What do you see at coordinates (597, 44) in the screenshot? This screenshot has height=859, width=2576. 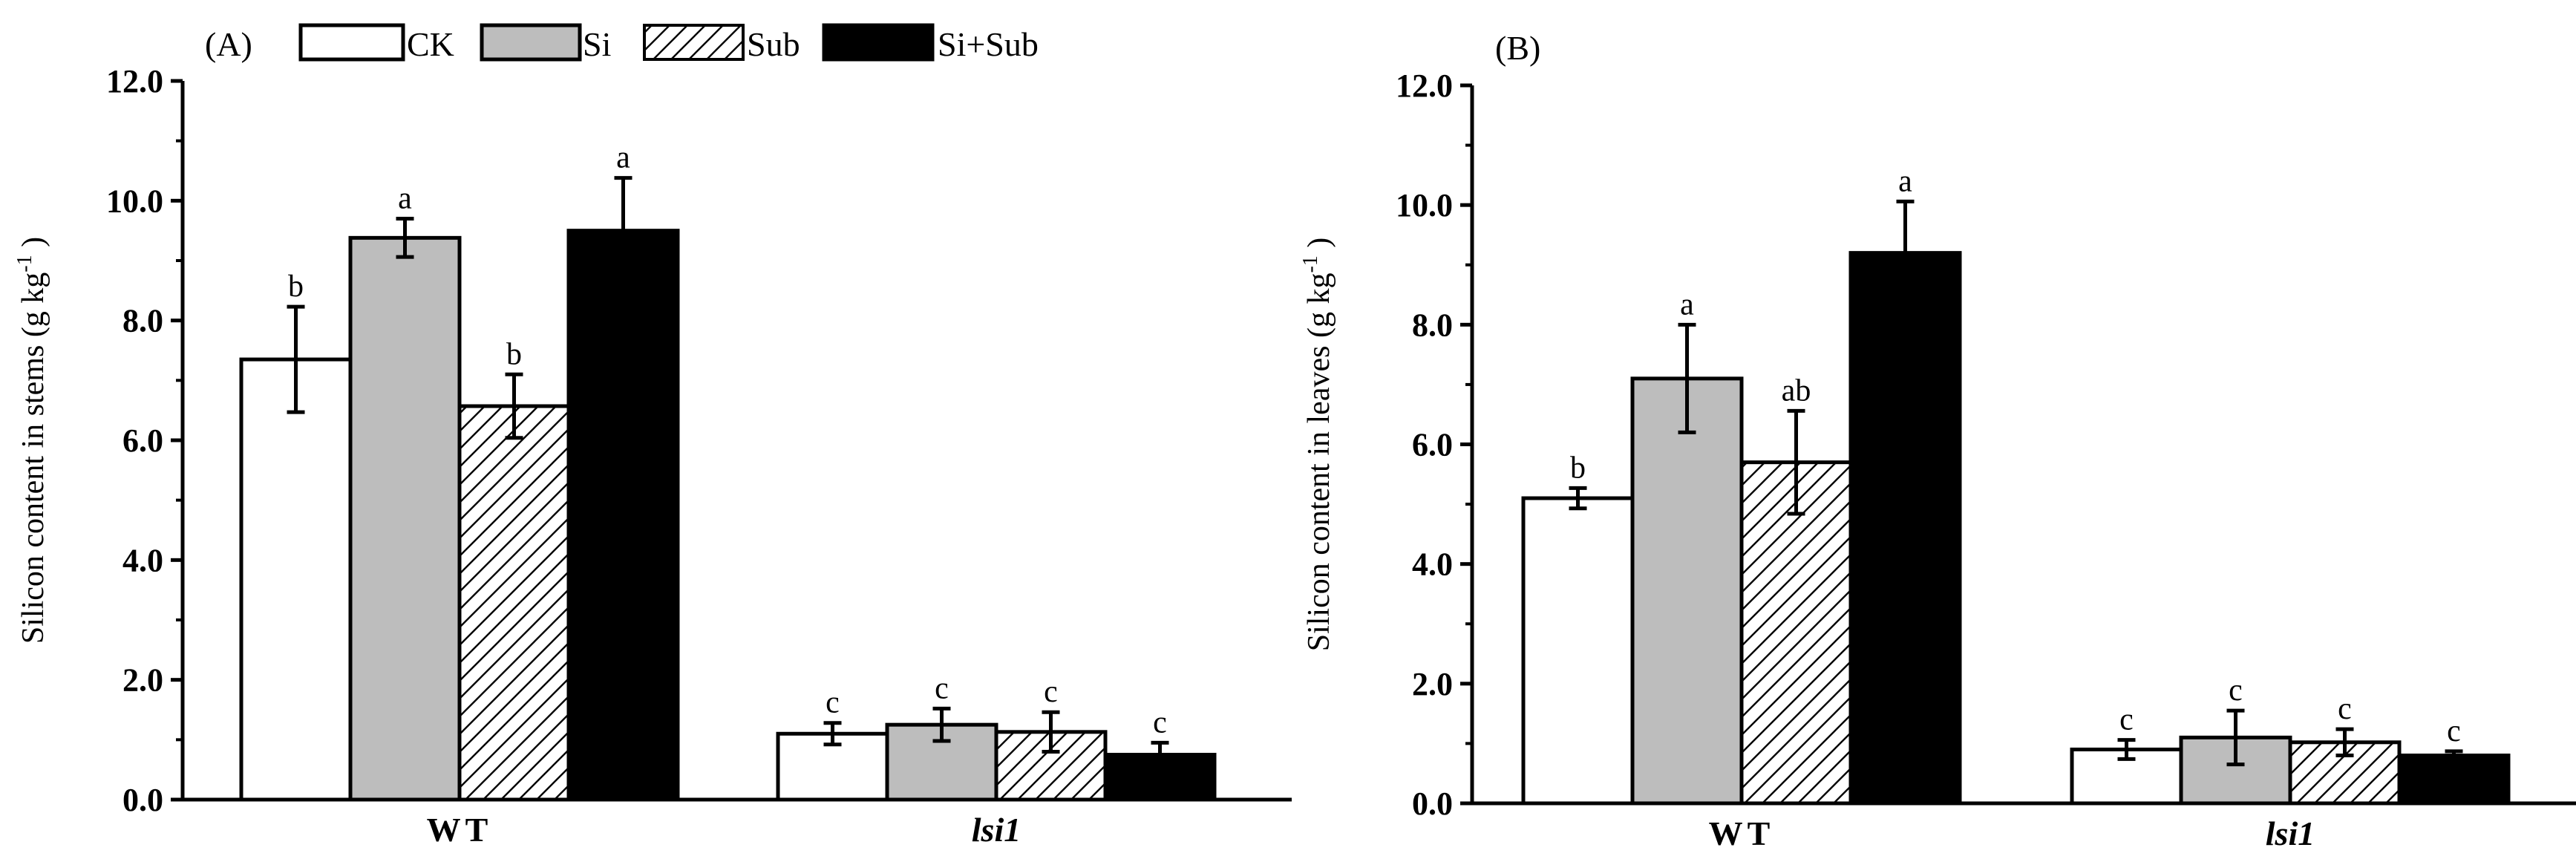 I see `legend-label-si: Si` at bounding box center [597, 44].